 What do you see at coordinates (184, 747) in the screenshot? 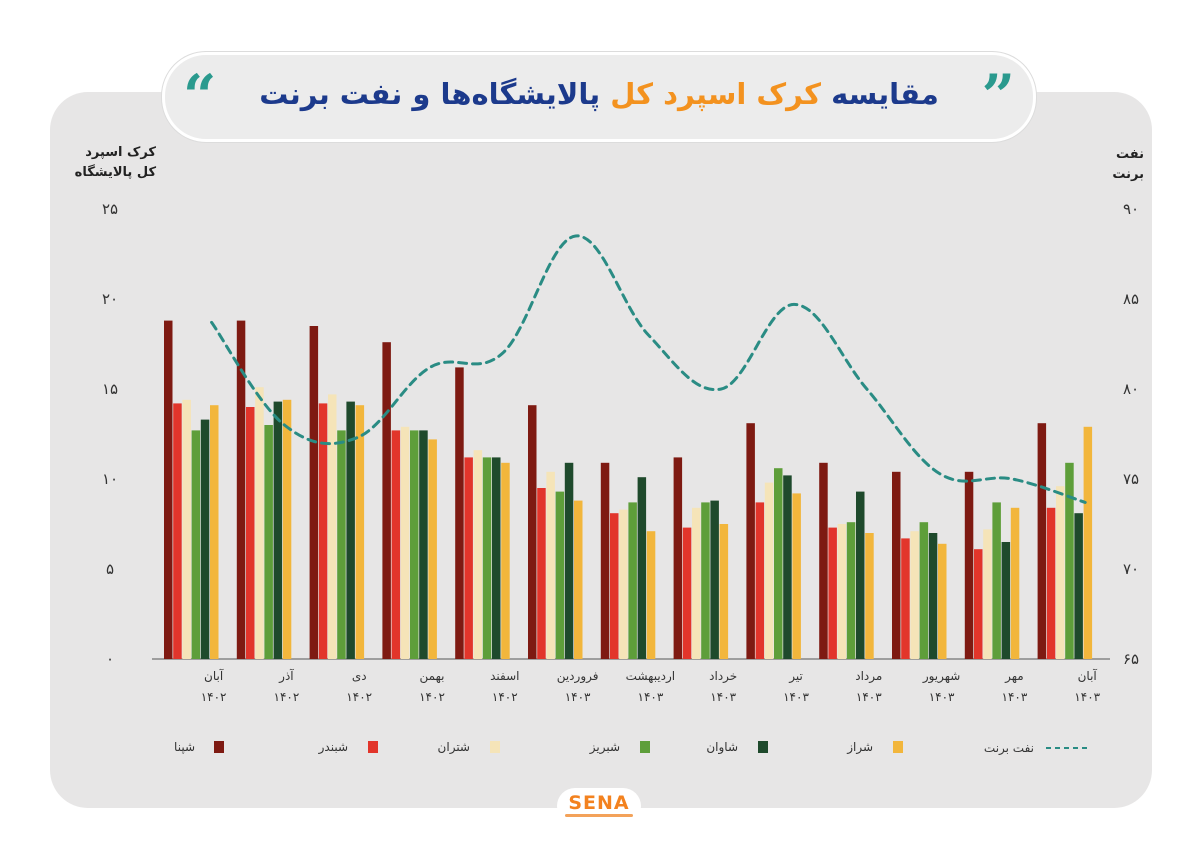
I see `legend-label-1: شپنا` at bounding box center [184, 747].